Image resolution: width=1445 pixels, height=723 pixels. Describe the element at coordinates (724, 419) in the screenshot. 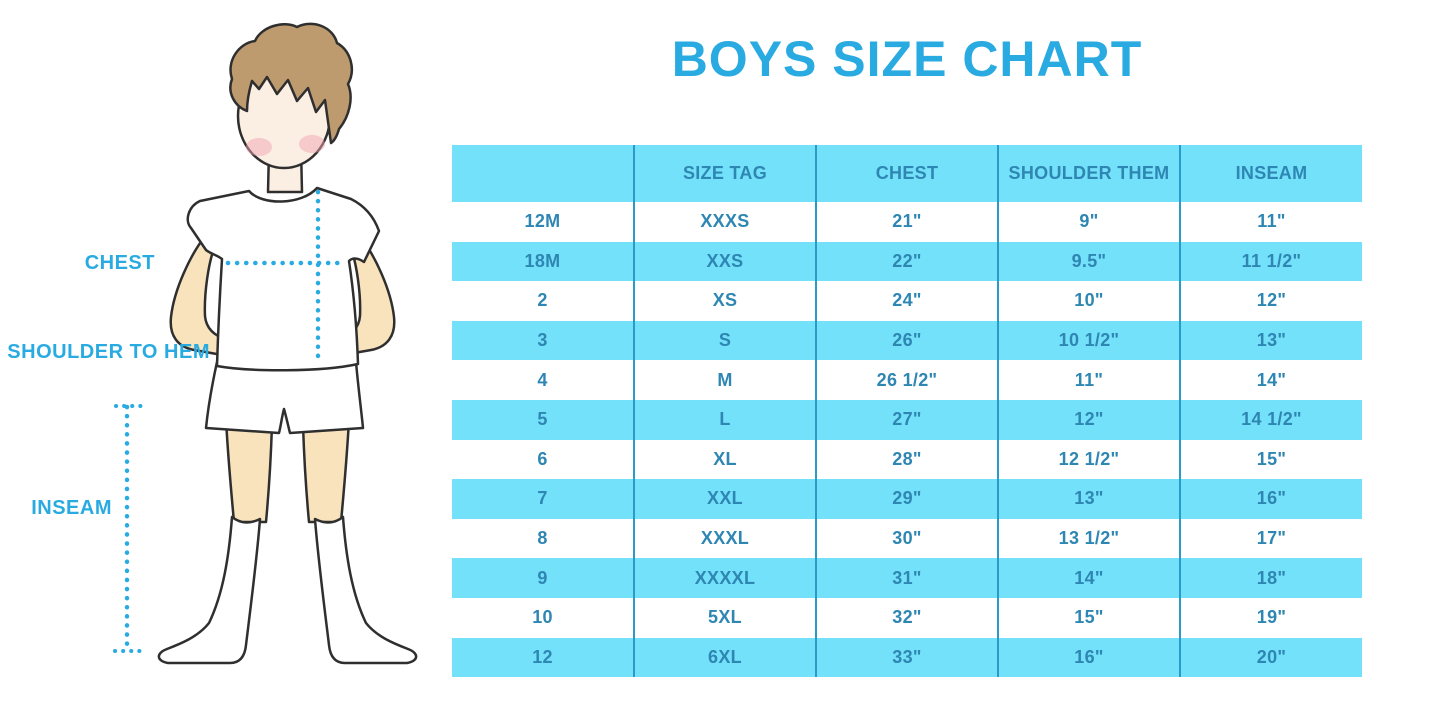

I see `table-cell: L` at that location.